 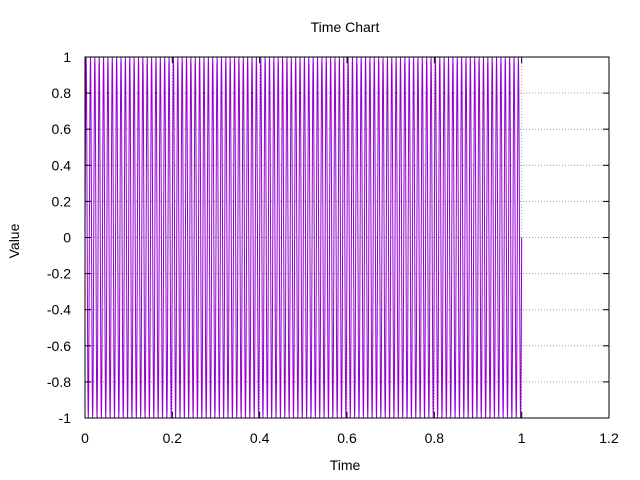 What do you see at coordinates (173, 438) in the screenshot?
I see `x-tick-label: 0.2` at bounding box center [173, 438].